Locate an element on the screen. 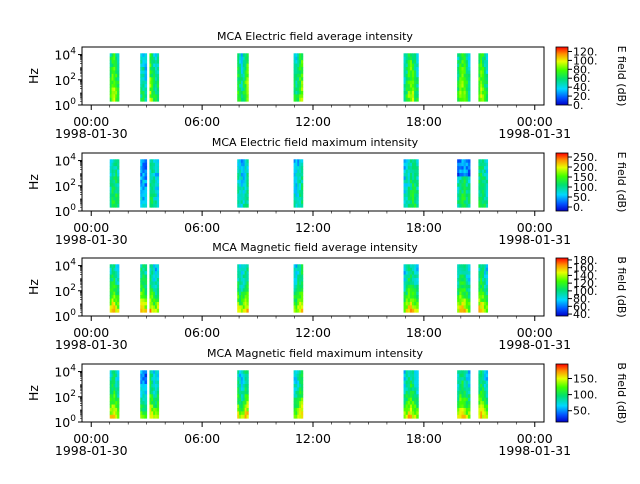 This screenshot has width=640, height=484. colorbar: 0.20.40.60.80.100.120. E field (dB) is located at coordinates (591, 78).